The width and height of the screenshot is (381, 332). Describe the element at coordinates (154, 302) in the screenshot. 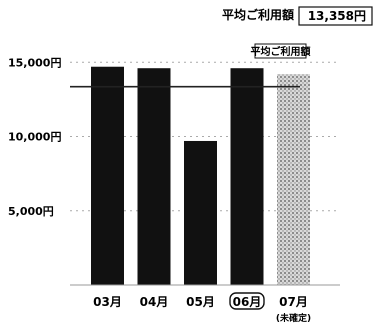

I see `x-tick-label: 04月` at that location.